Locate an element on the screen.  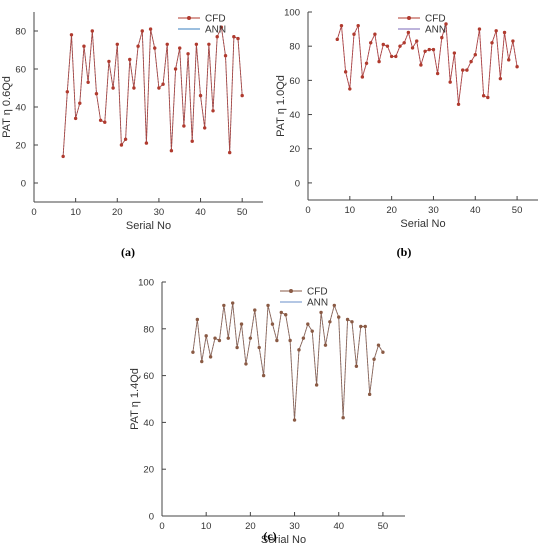
y-axis-title: PAT η 0.6Qd is located at coordinates (7, 107).